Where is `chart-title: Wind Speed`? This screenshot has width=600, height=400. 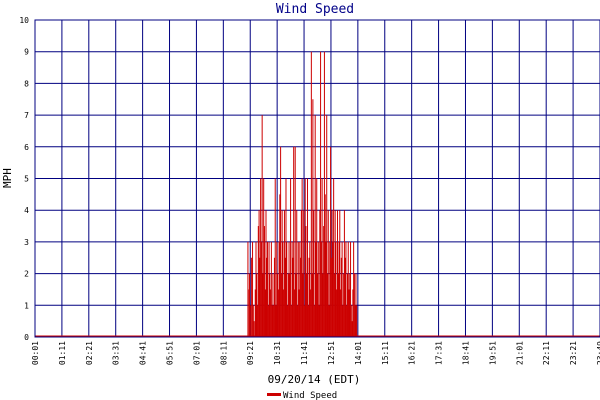
chart-title: Wind Speed is located at coordinates (315, 9).